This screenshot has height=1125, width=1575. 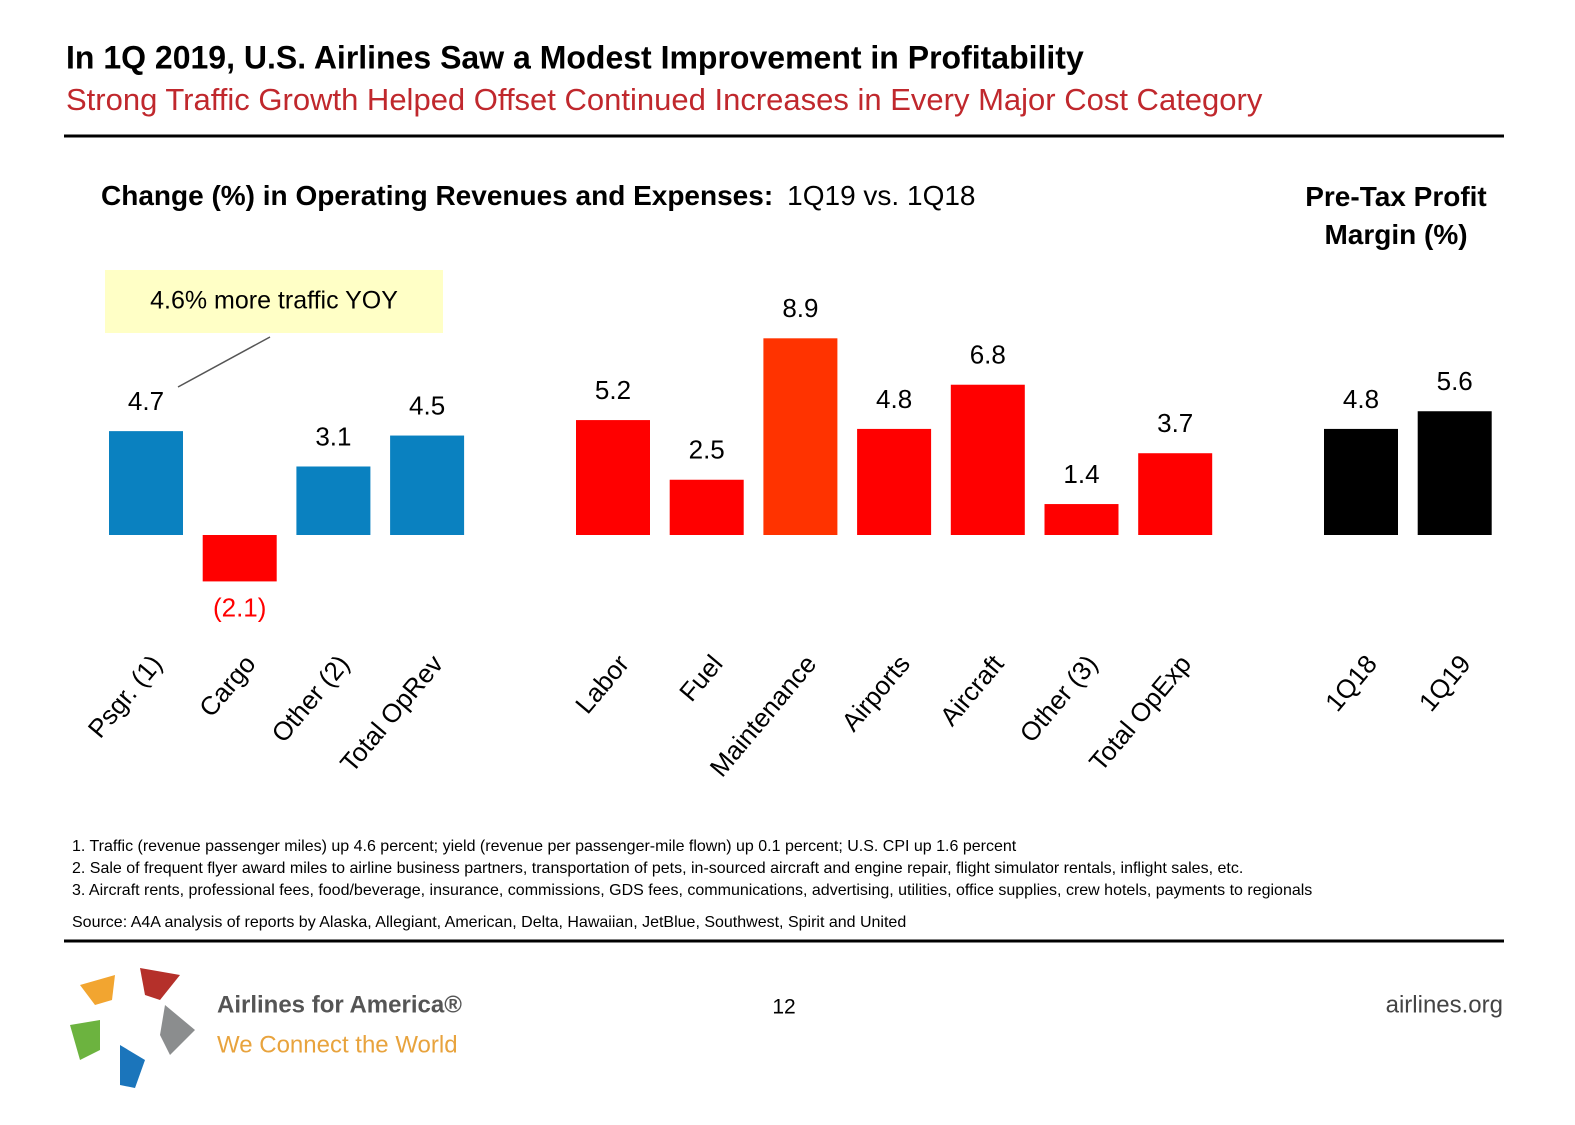 What do you see at coordinates (1445, 683) in the screenshot?
I see `x-tick-label: 1Q19` at bounding box center [1445, 683].